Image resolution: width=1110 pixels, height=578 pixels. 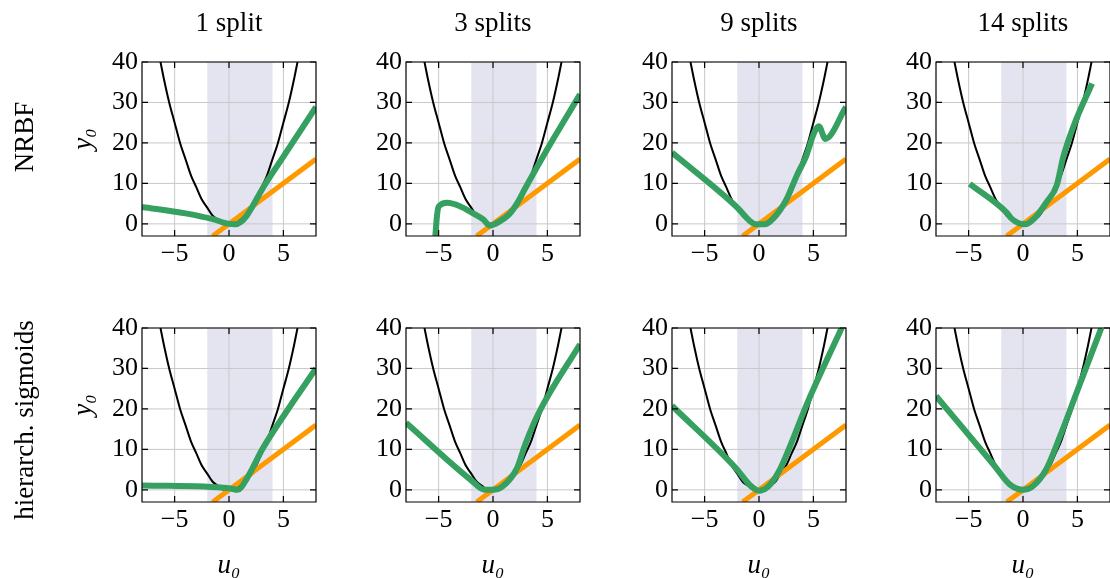 I want to click on text: NRBF, so click(x=24, y=137).